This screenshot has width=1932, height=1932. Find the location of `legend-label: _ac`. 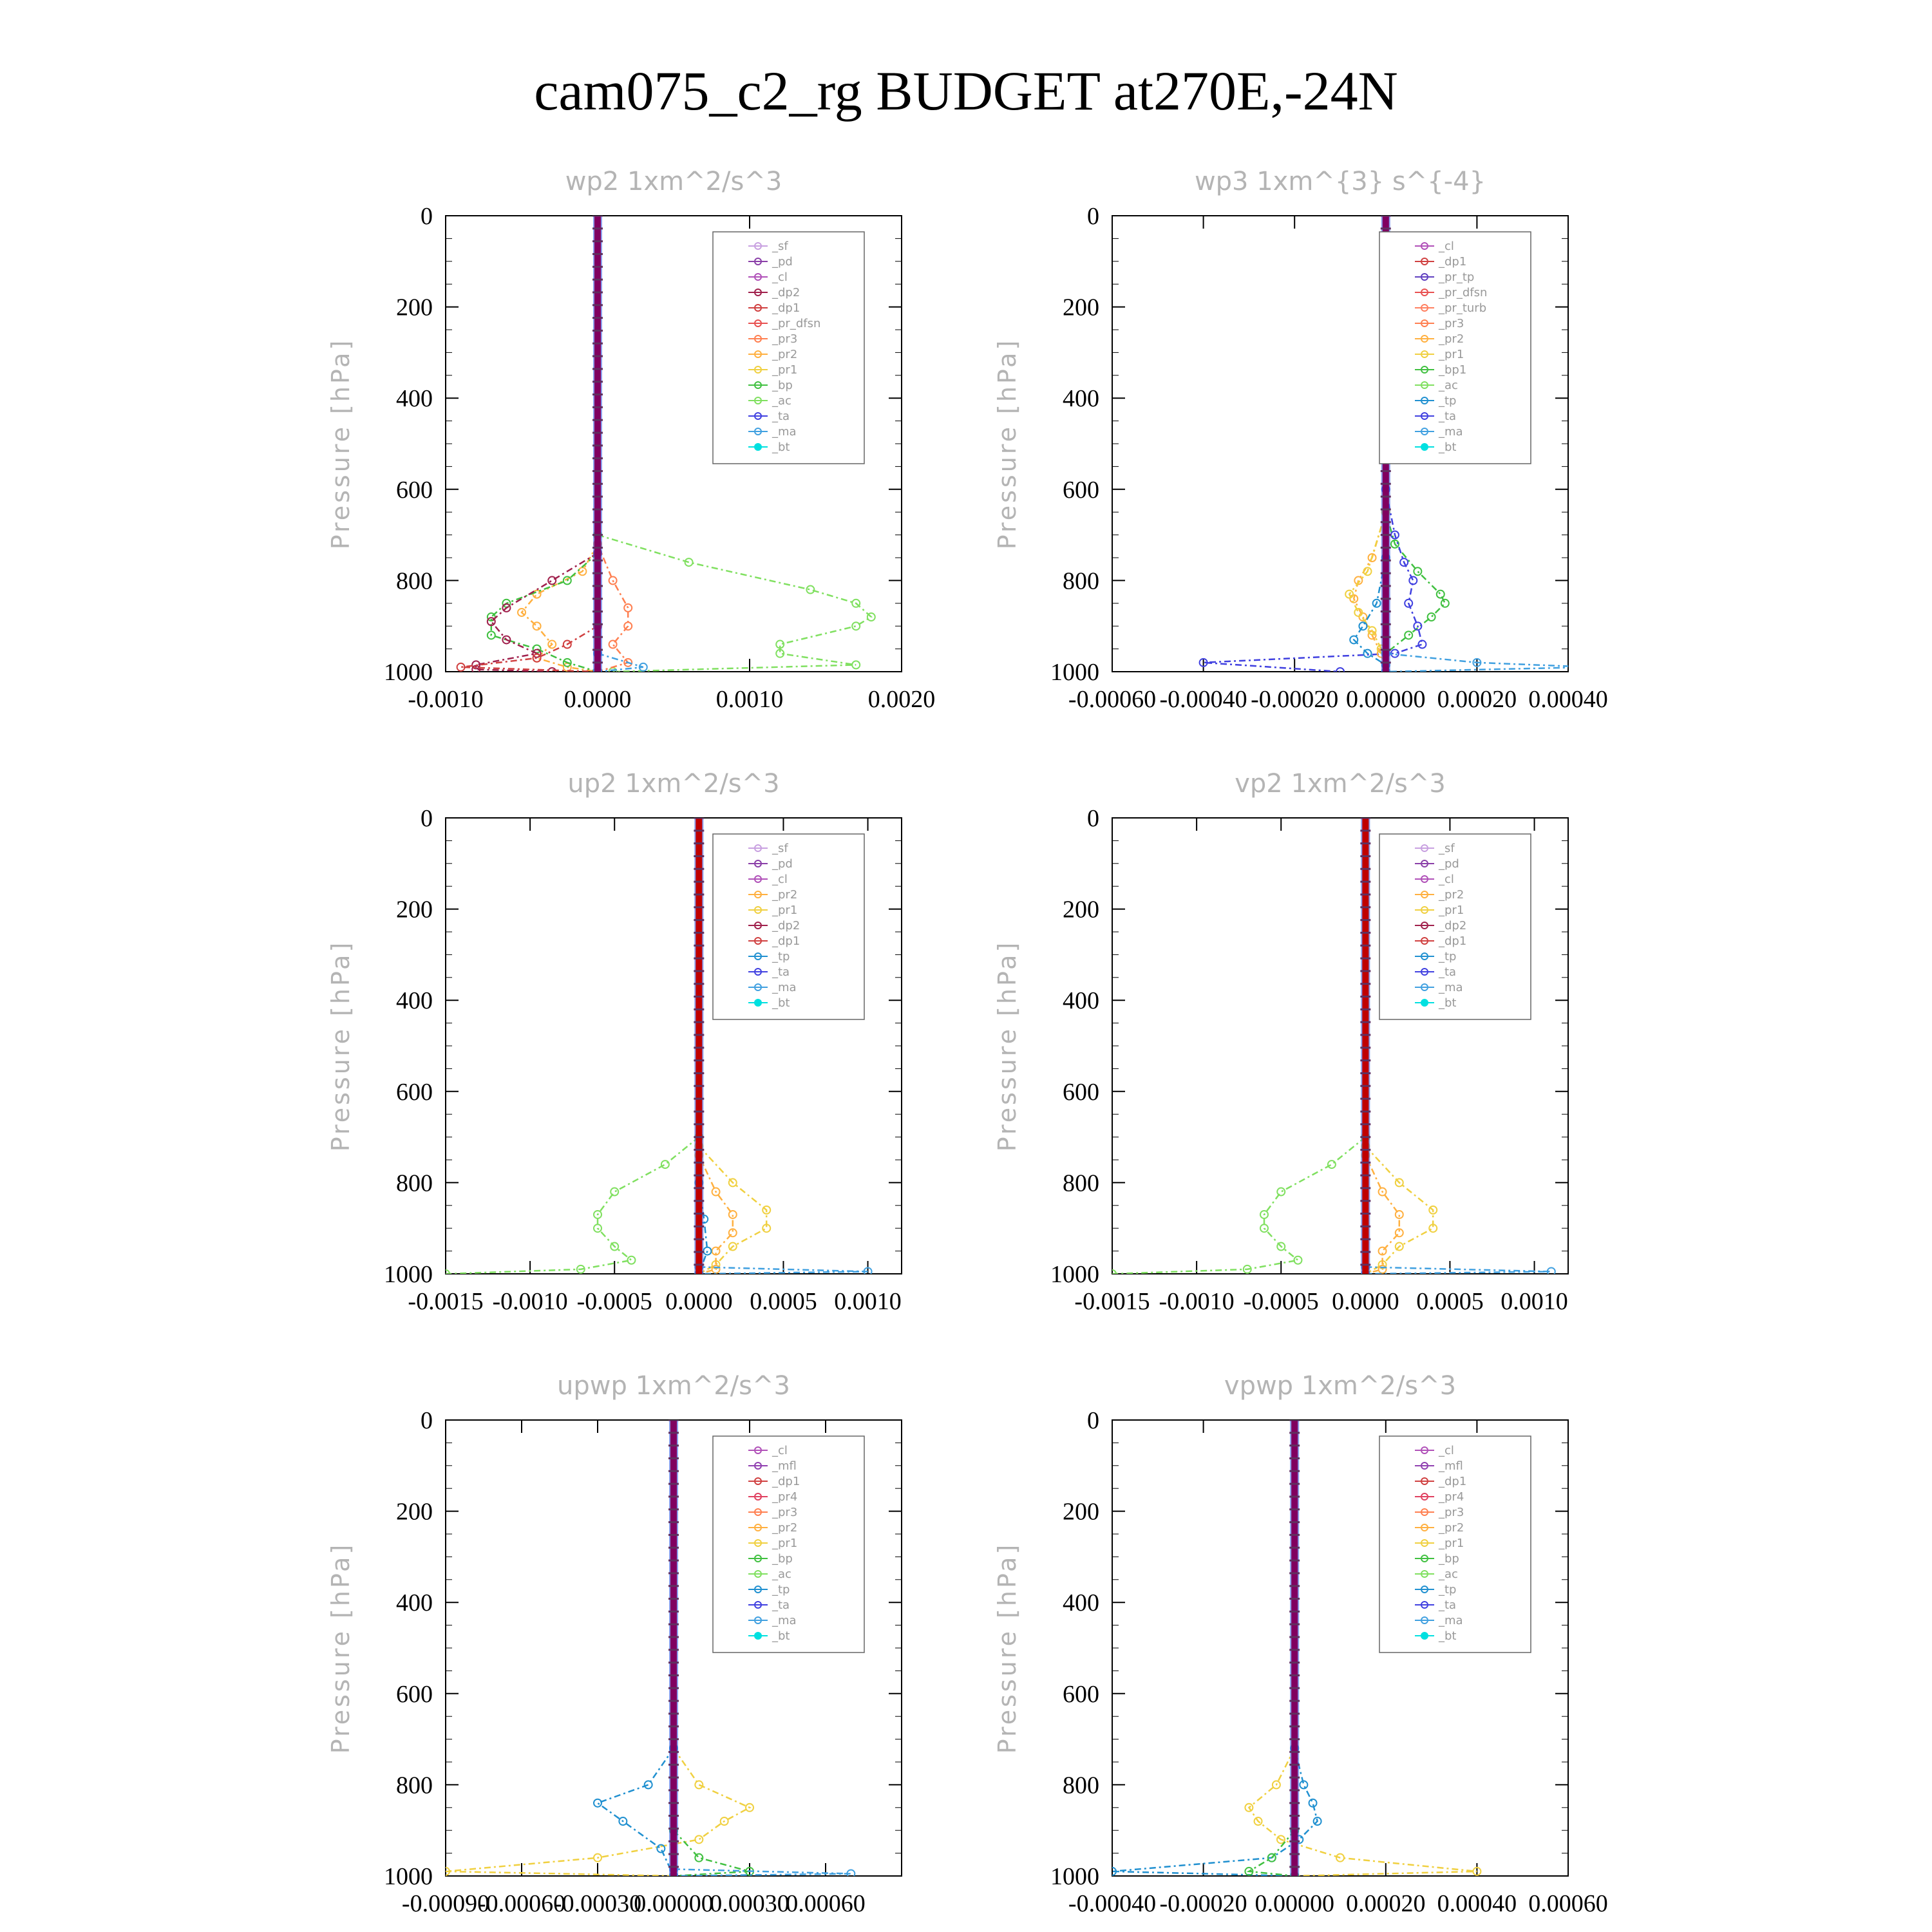

legend-label: _ac is located at coordinates (781, 1574).